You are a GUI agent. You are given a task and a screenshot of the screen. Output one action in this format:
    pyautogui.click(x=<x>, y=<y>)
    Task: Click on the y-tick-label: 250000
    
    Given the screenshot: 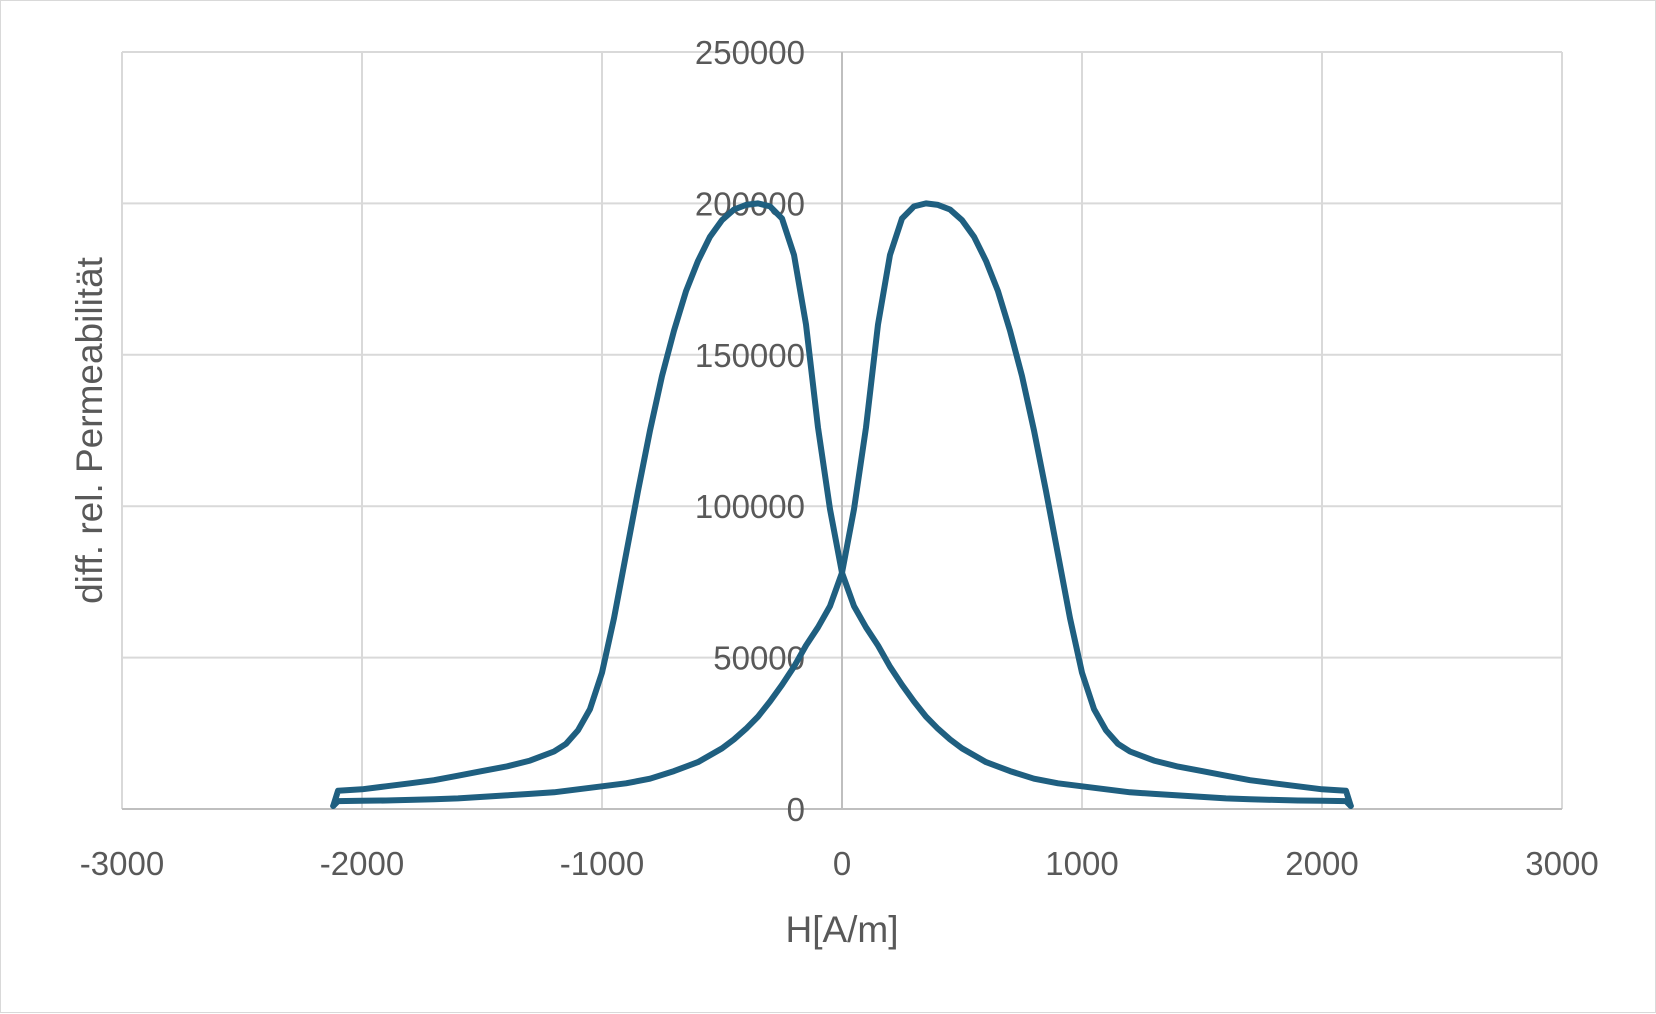 What is the action you would take?
    pyautogui.click(x=750, y=52)
    